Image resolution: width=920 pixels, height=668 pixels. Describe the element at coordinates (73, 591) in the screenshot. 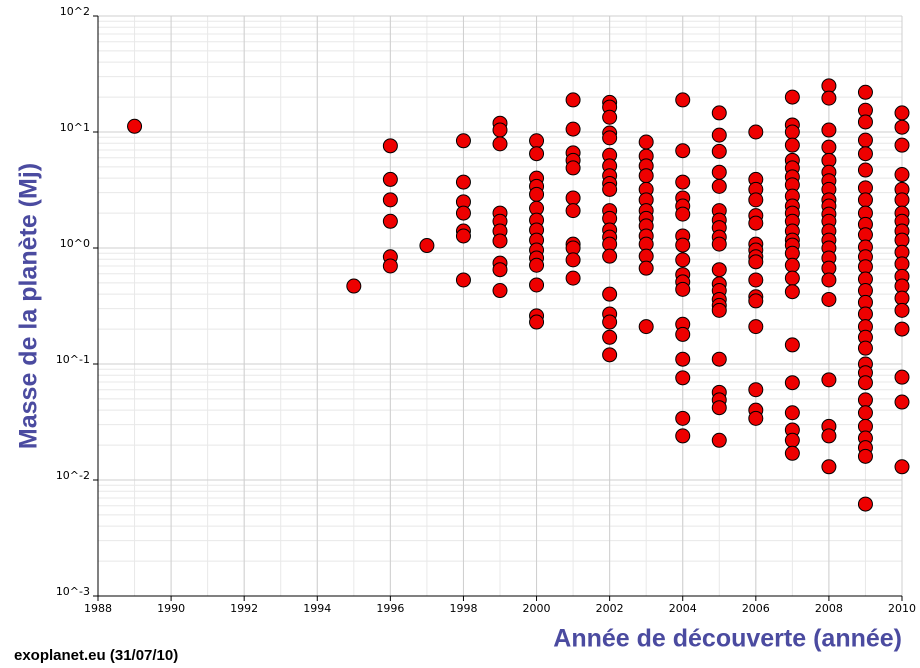

I see `y-tick-label: 10^-3` at that location.